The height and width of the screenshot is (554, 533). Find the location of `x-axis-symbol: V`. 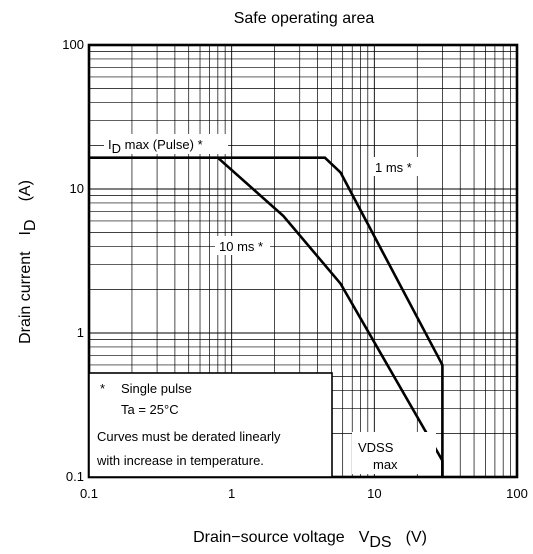

x-axis-symbol: V is located at coordinates (364, 537).